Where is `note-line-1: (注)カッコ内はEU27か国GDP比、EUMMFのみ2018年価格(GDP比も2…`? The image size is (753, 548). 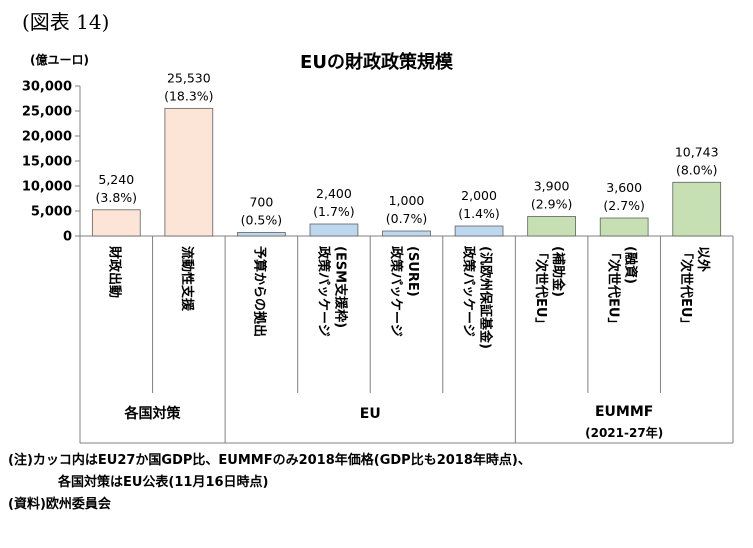
note-line-1: (注)カッコ内はEU27か国GDP比、EUMMFのみ2018年価格(GDP比も2… is located at coordinates (269, 460).